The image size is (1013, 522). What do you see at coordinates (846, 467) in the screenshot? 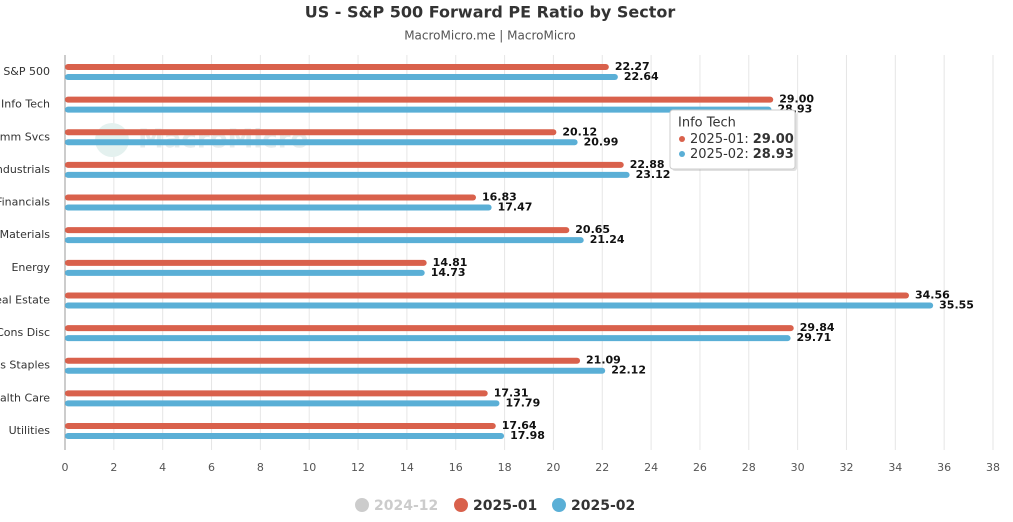
I see `x-tick-label: 32` at bounding box center [846, 467].